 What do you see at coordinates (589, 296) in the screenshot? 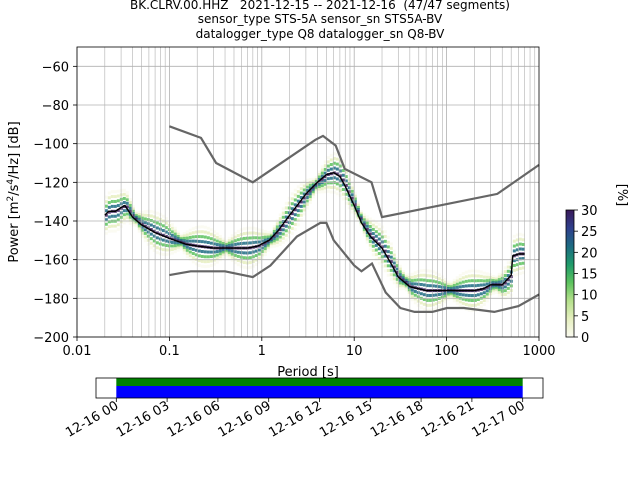
I see `colorbar-tick-label: 10` at bounding box center [589, 296].